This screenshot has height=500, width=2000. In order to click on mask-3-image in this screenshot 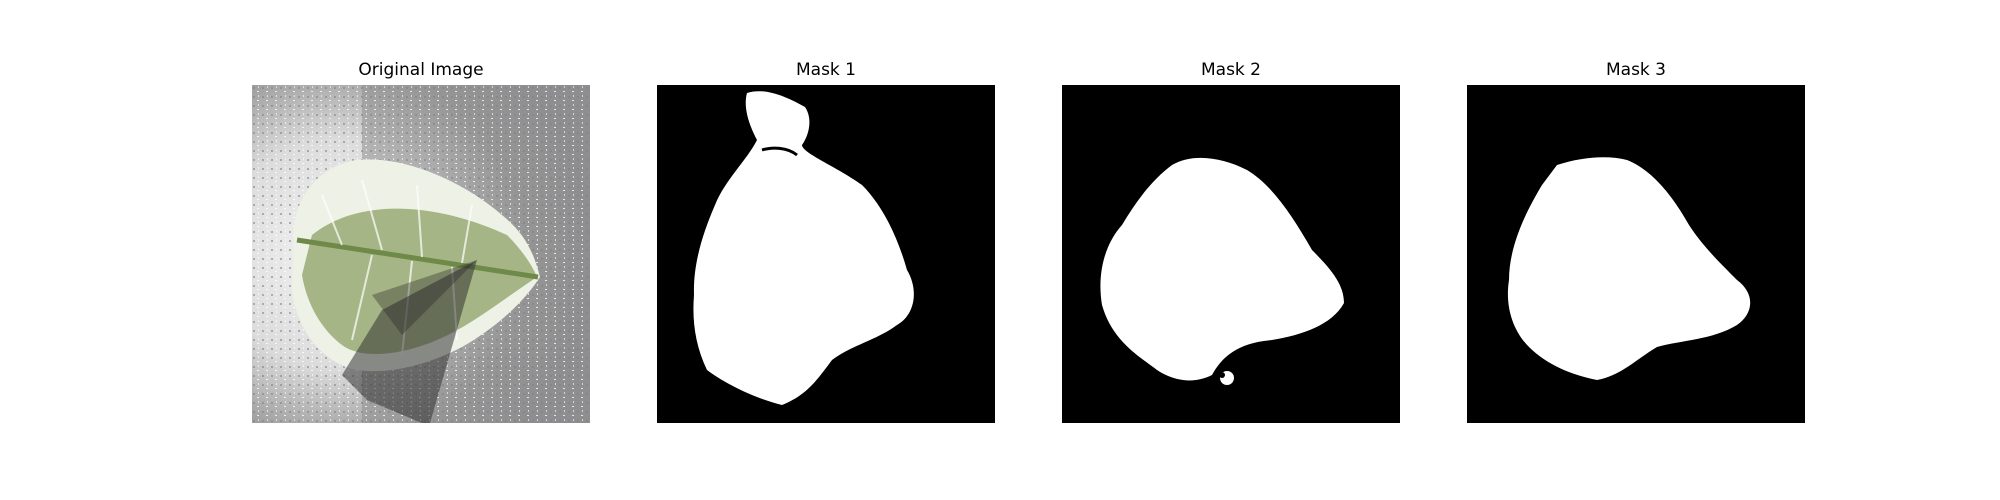, I will do `click(1636, 254)`.